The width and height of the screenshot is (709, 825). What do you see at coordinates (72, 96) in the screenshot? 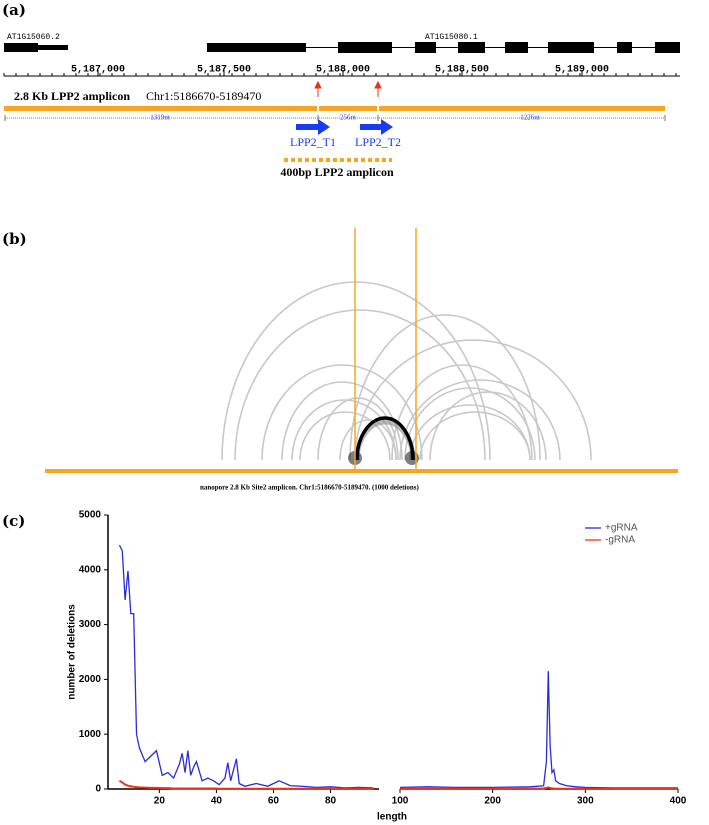
I see `amplicon-title: 2.8 Kb LPP2 amplicon` at bounding box center [72, 96].